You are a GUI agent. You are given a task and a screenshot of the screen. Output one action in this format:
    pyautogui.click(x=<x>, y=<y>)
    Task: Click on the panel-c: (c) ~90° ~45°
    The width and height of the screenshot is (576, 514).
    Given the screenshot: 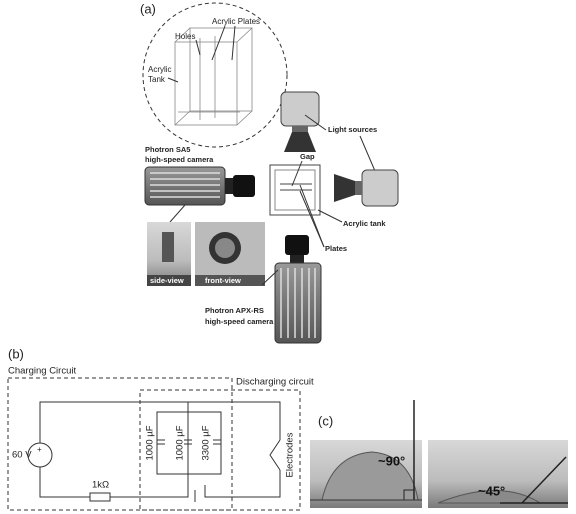 What is the action you would take?
    pyautogui.click(x=439, y=454)
    